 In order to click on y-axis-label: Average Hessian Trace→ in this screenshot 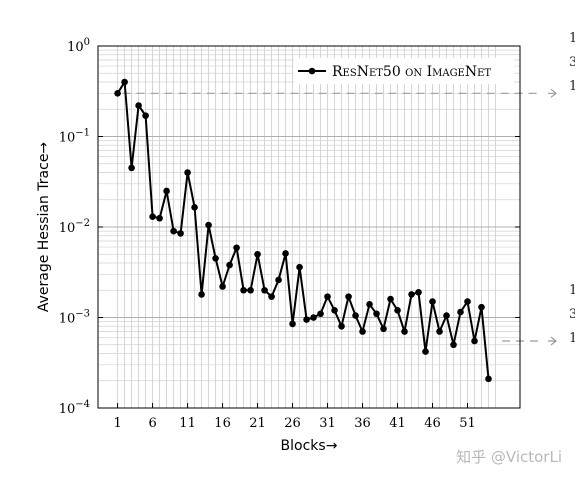, I will do `click(44, 227)`.